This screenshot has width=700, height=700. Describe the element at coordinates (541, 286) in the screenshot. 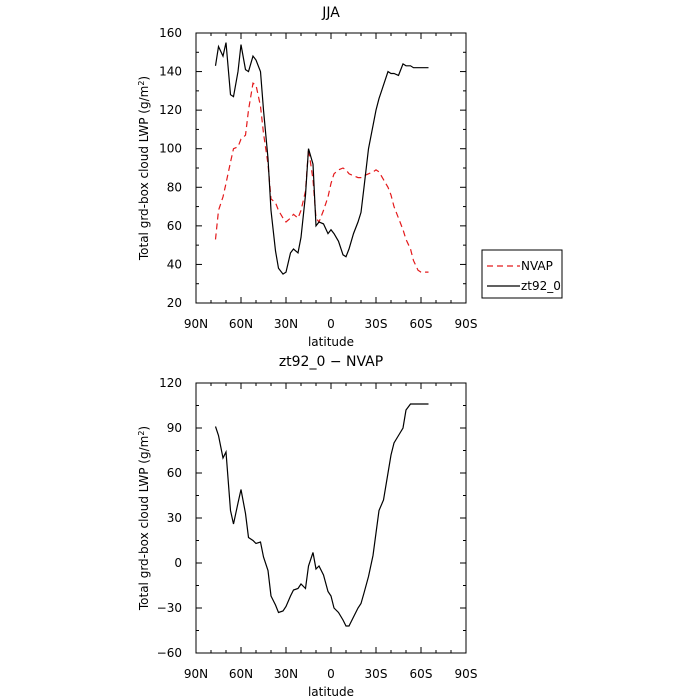

I see `legend-label-zt92: zt92_0` at that location.